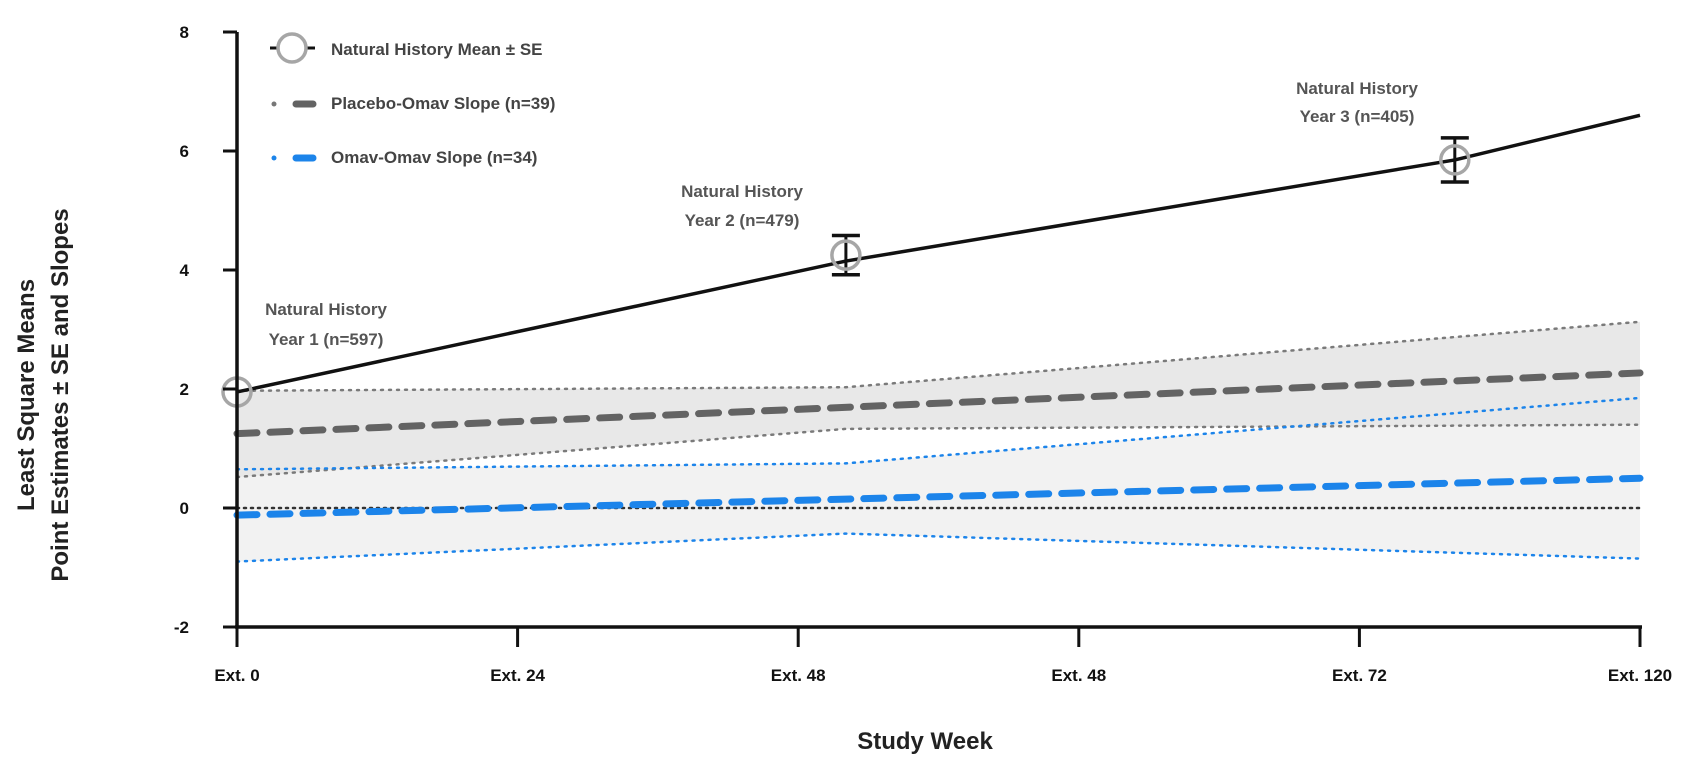 This screenshot has height=761, width=1688. Describe the element at coordinates (26, 395) in the screenshot. I see `y-axis-title-line1: Least Square Means` at that location.